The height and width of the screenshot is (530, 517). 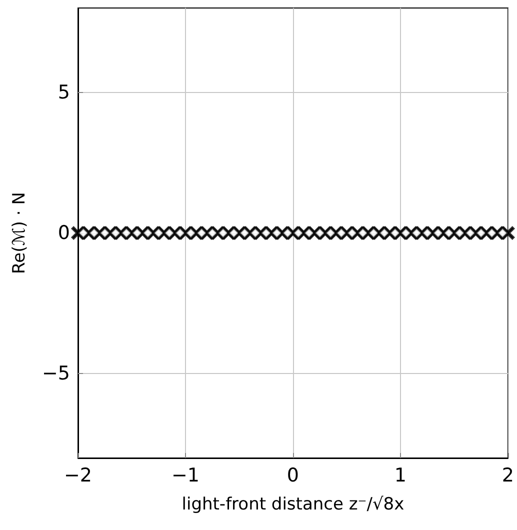 What do you see at coordinates (293, 475) in the screenshot?
I see `x-tick-label: 0` at bounding box center [293, 475].